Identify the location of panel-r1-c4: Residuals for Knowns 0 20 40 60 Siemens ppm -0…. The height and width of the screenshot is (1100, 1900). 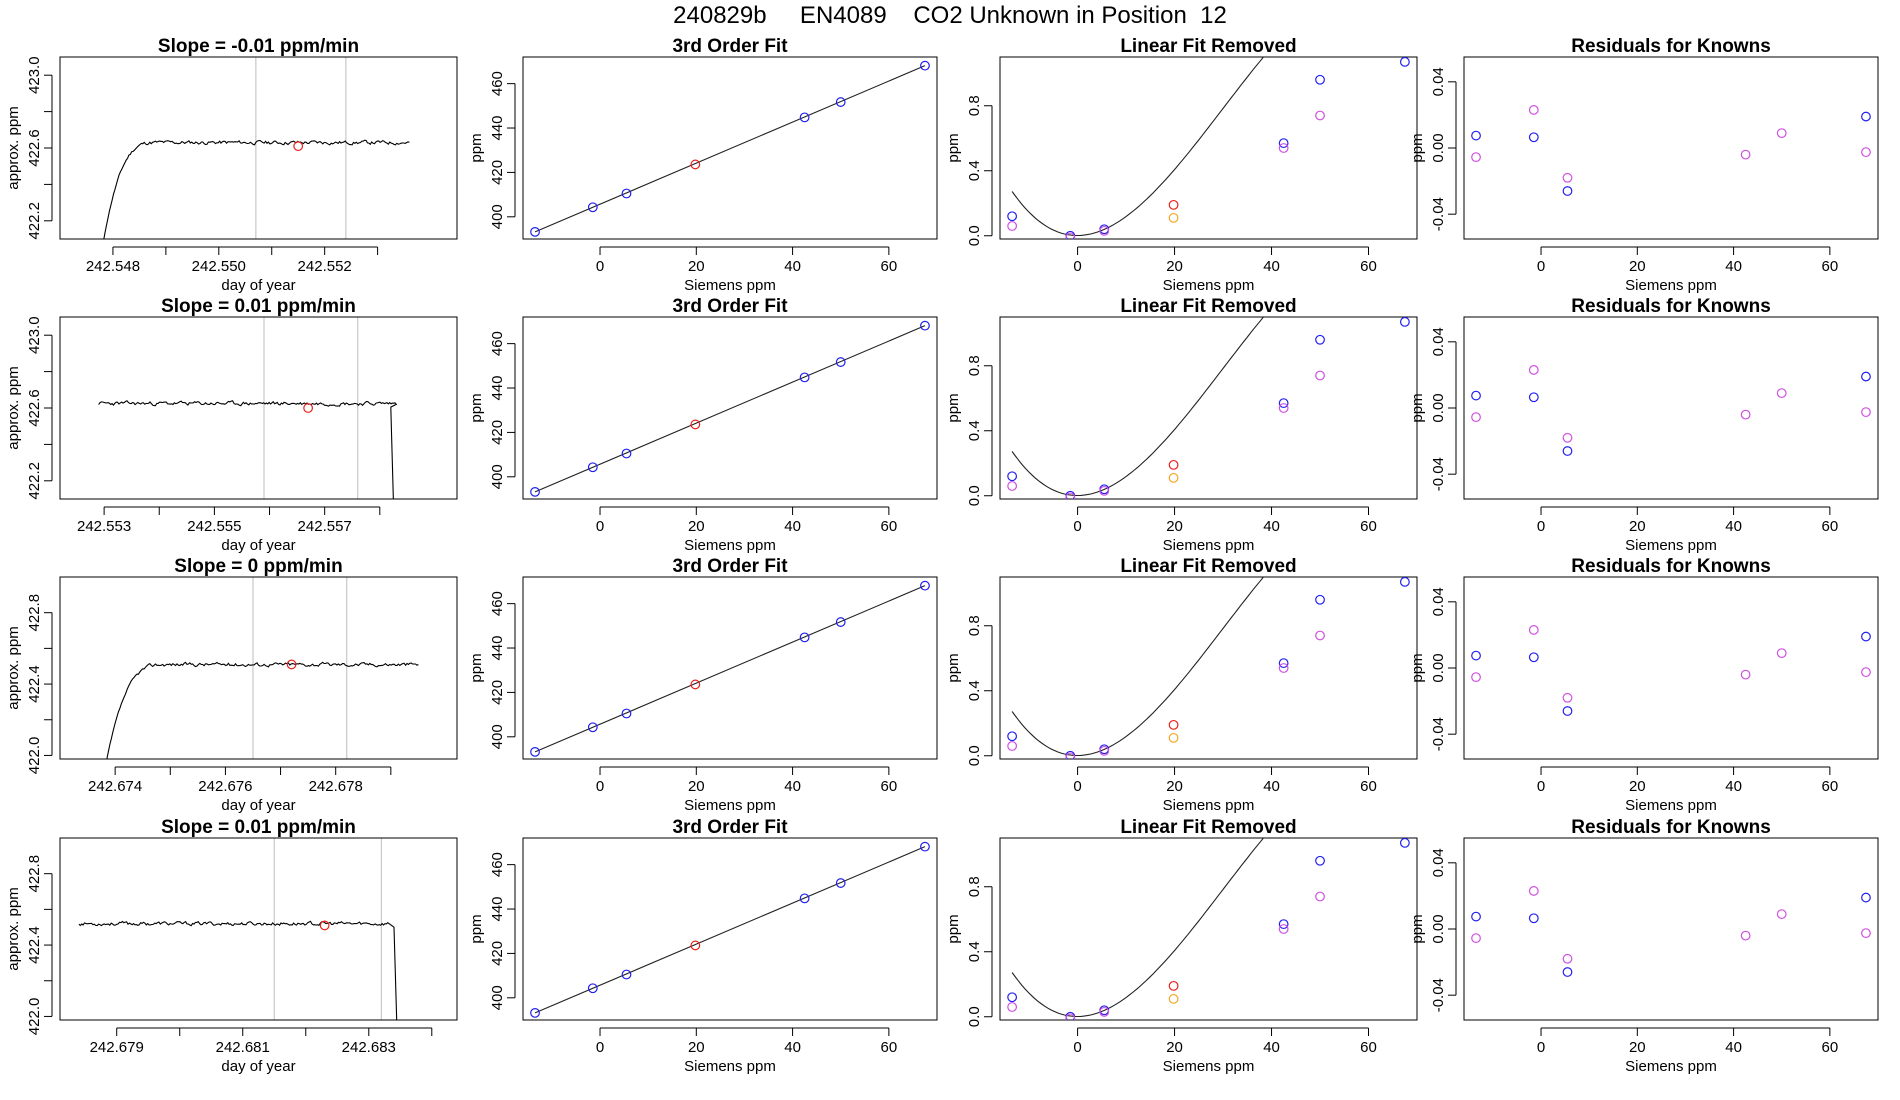
(1644, 165).